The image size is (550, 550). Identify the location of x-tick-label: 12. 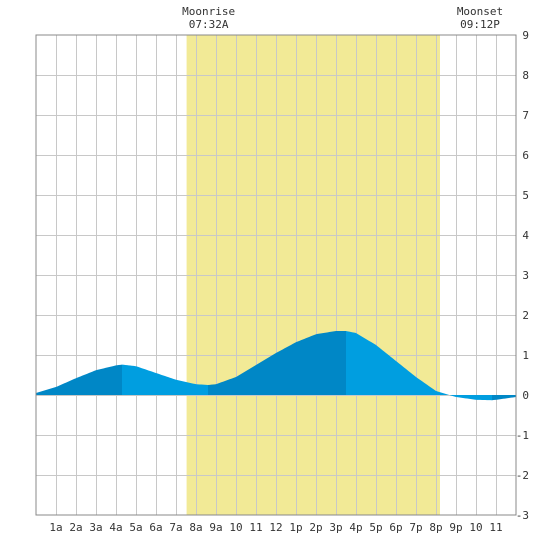
(275, 527).